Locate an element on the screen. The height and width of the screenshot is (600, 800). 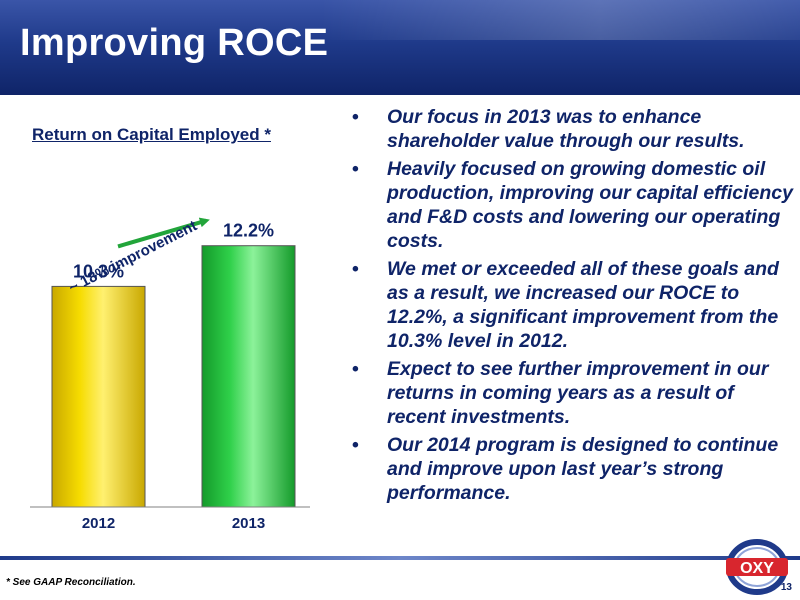
x-tick-label-2012: 2012 is located at coordinates (98, 523).